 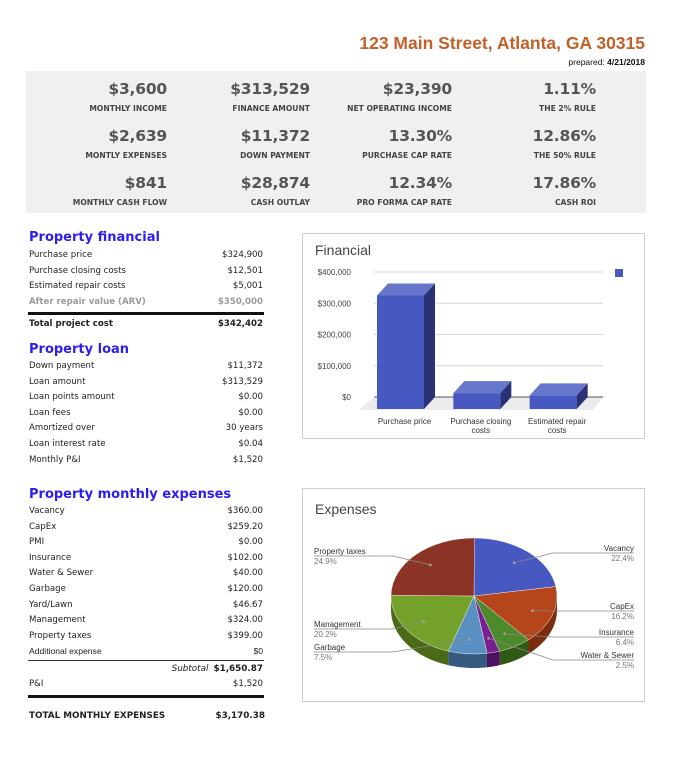 I want to click on row-label: Estimated repair costs, so click(x=77, y=286).